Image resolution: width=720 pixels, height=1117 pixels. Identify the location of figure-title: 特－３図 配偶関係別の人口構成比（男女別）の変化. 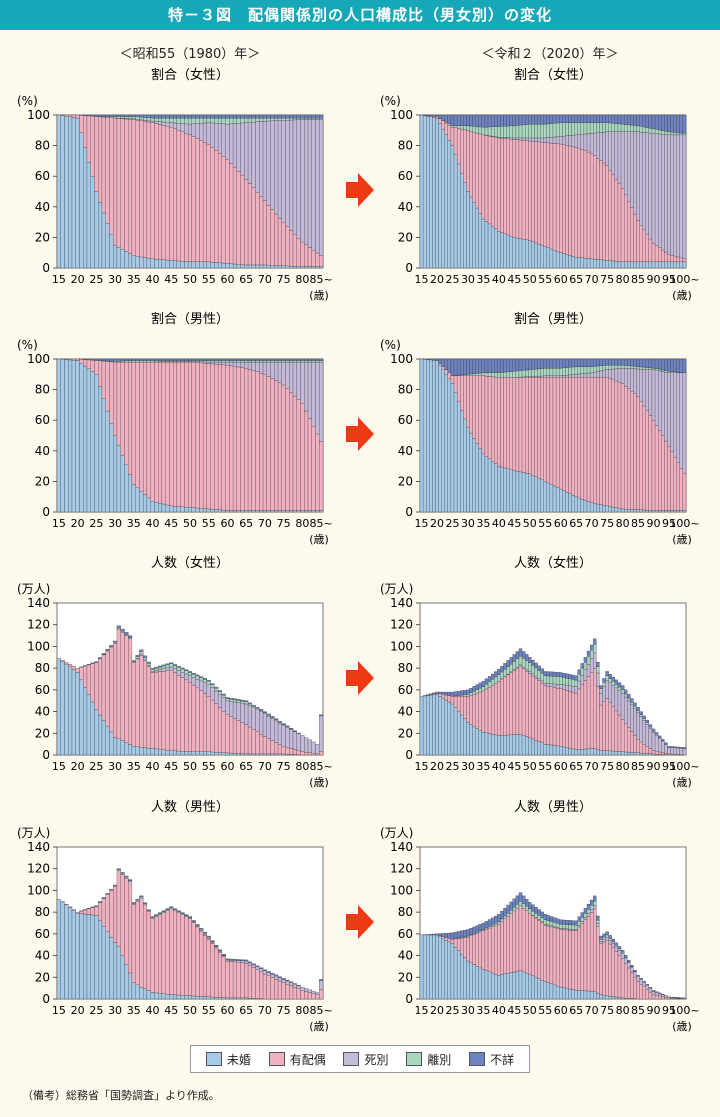
(360, 15).